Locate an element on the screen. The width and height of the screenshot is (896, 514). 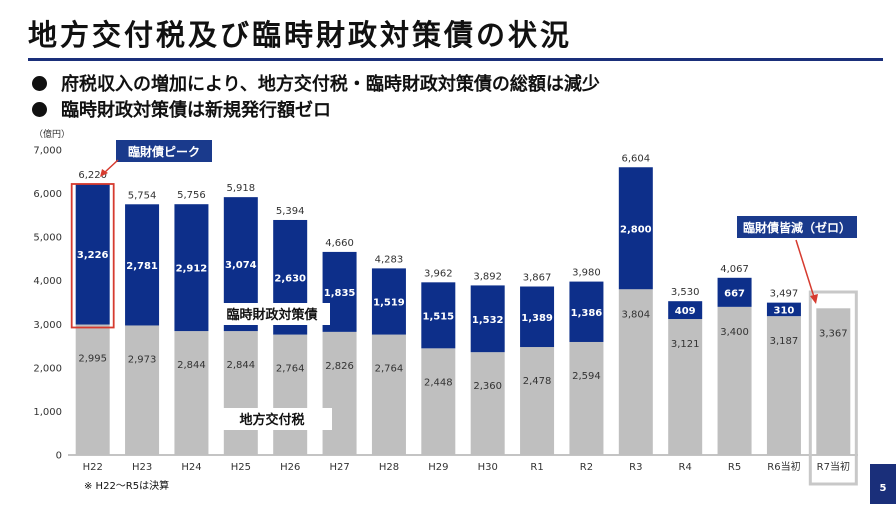
peak-callout-text: 臨財債ピーク is located at coordinates (164, 151).